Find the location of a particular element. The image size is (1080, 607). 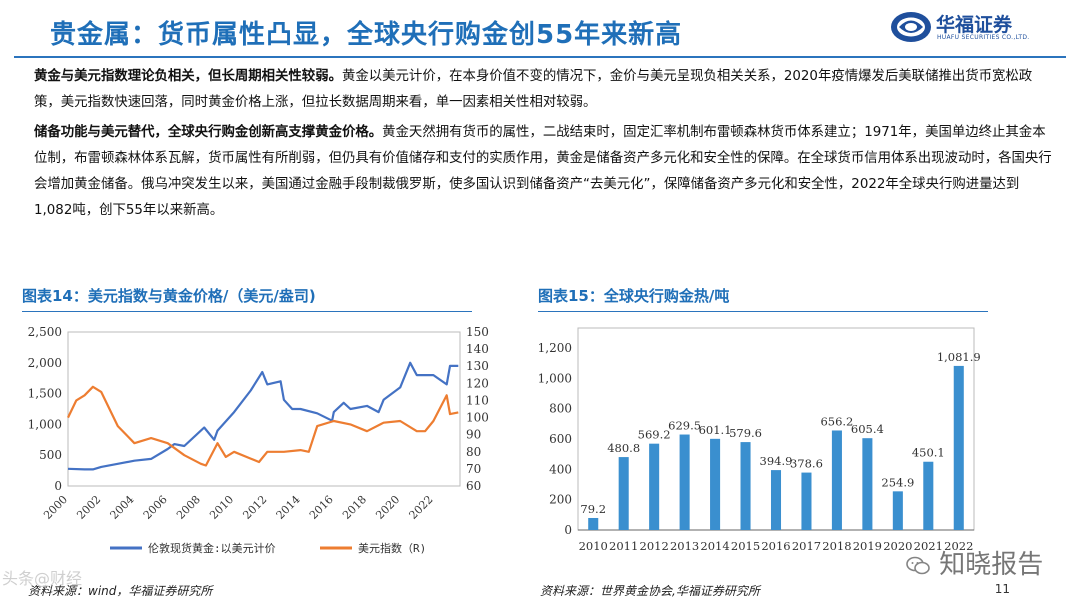

y-left-tick-label-2: 1,000 is located at coordinates (45, 424).